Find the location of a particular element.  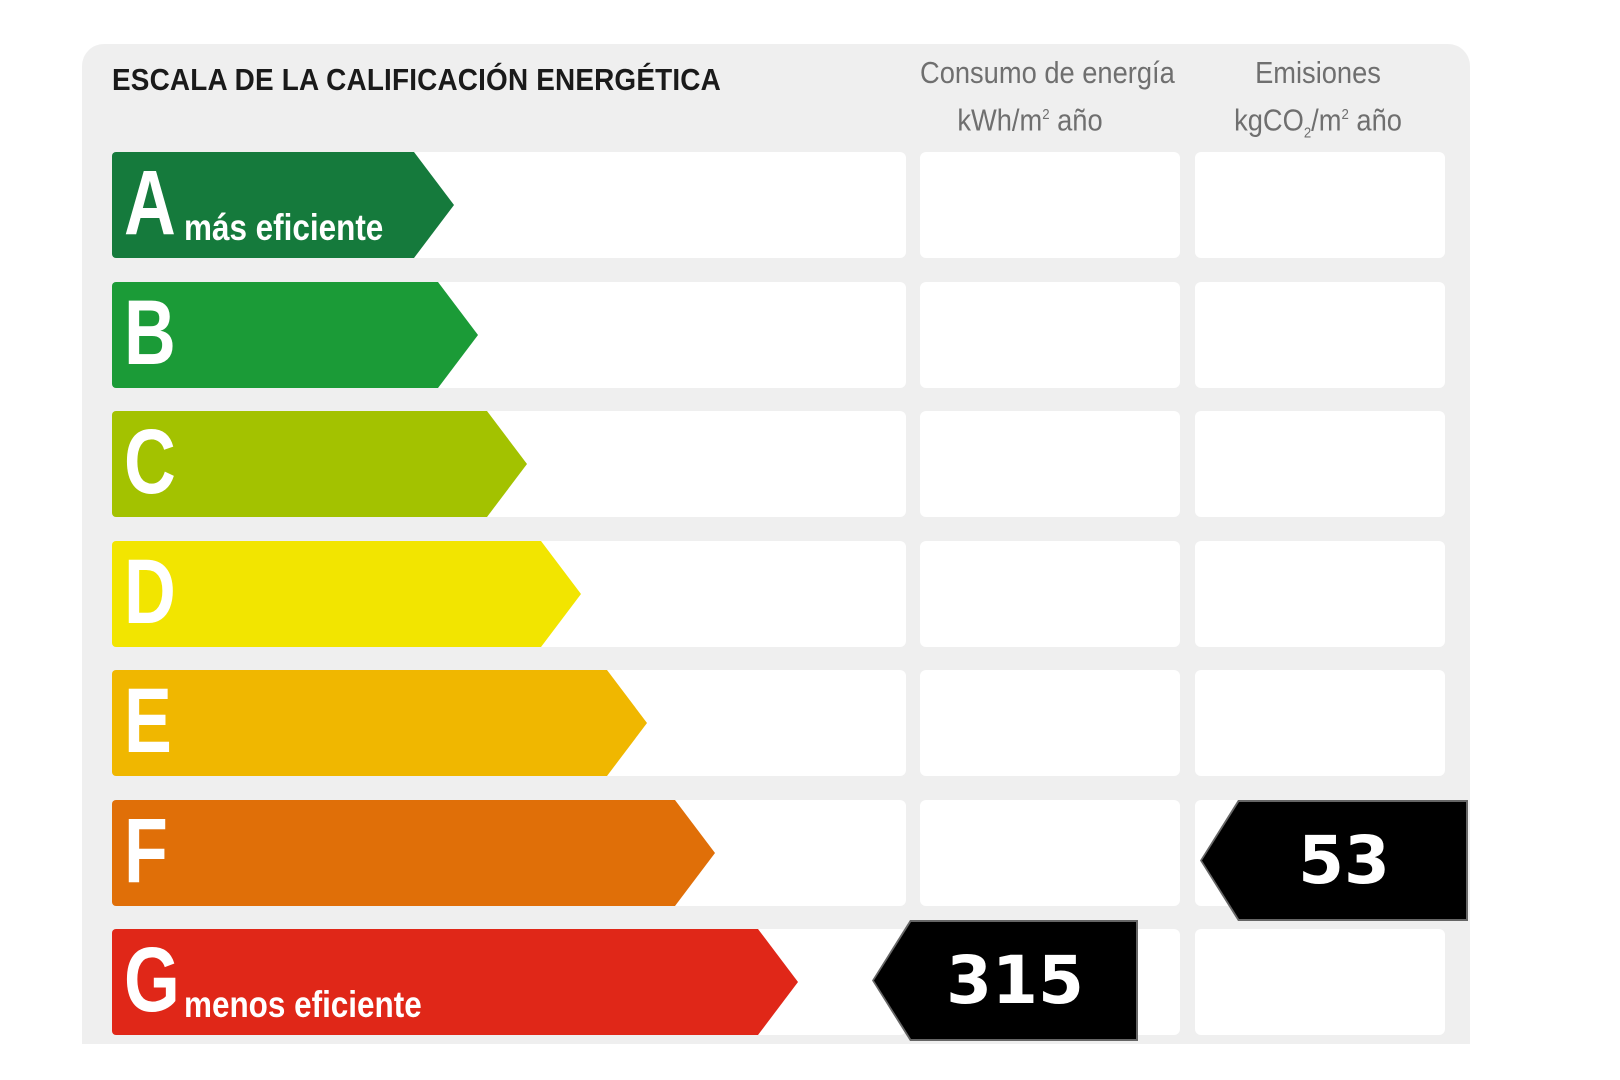

rating-bar-f: F is located at coordinates (413, 853).